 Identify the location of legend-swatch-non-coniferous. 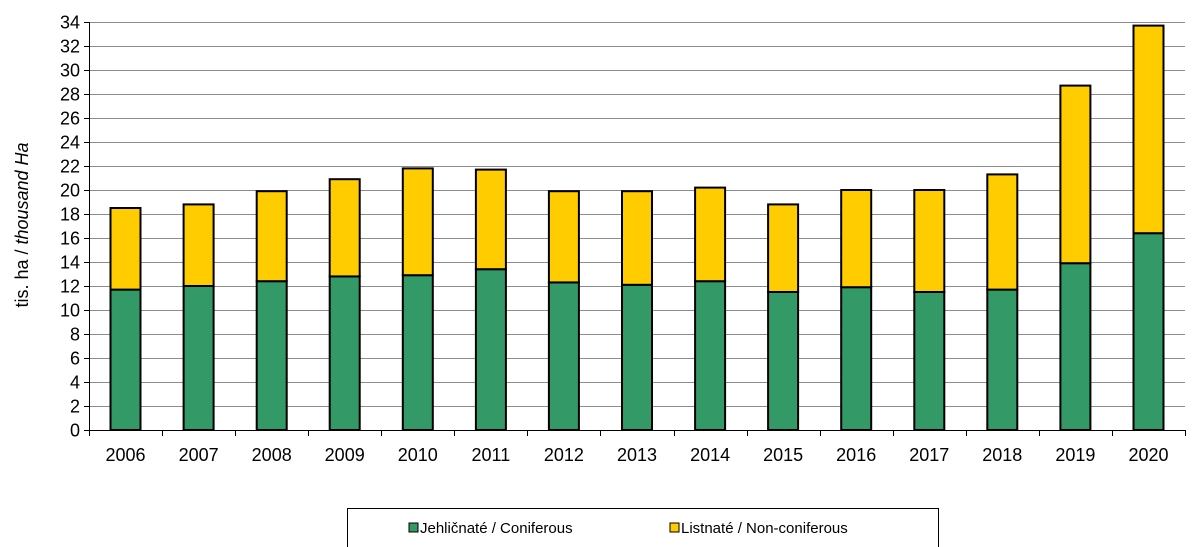
(674, 527).